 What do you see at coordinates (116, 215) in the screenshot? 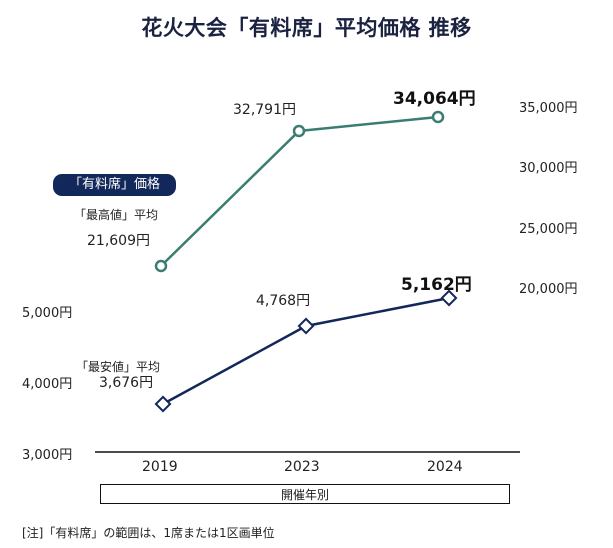
I see `legend-high-label: 「最高値」平均` at bounding box center [116, 215].